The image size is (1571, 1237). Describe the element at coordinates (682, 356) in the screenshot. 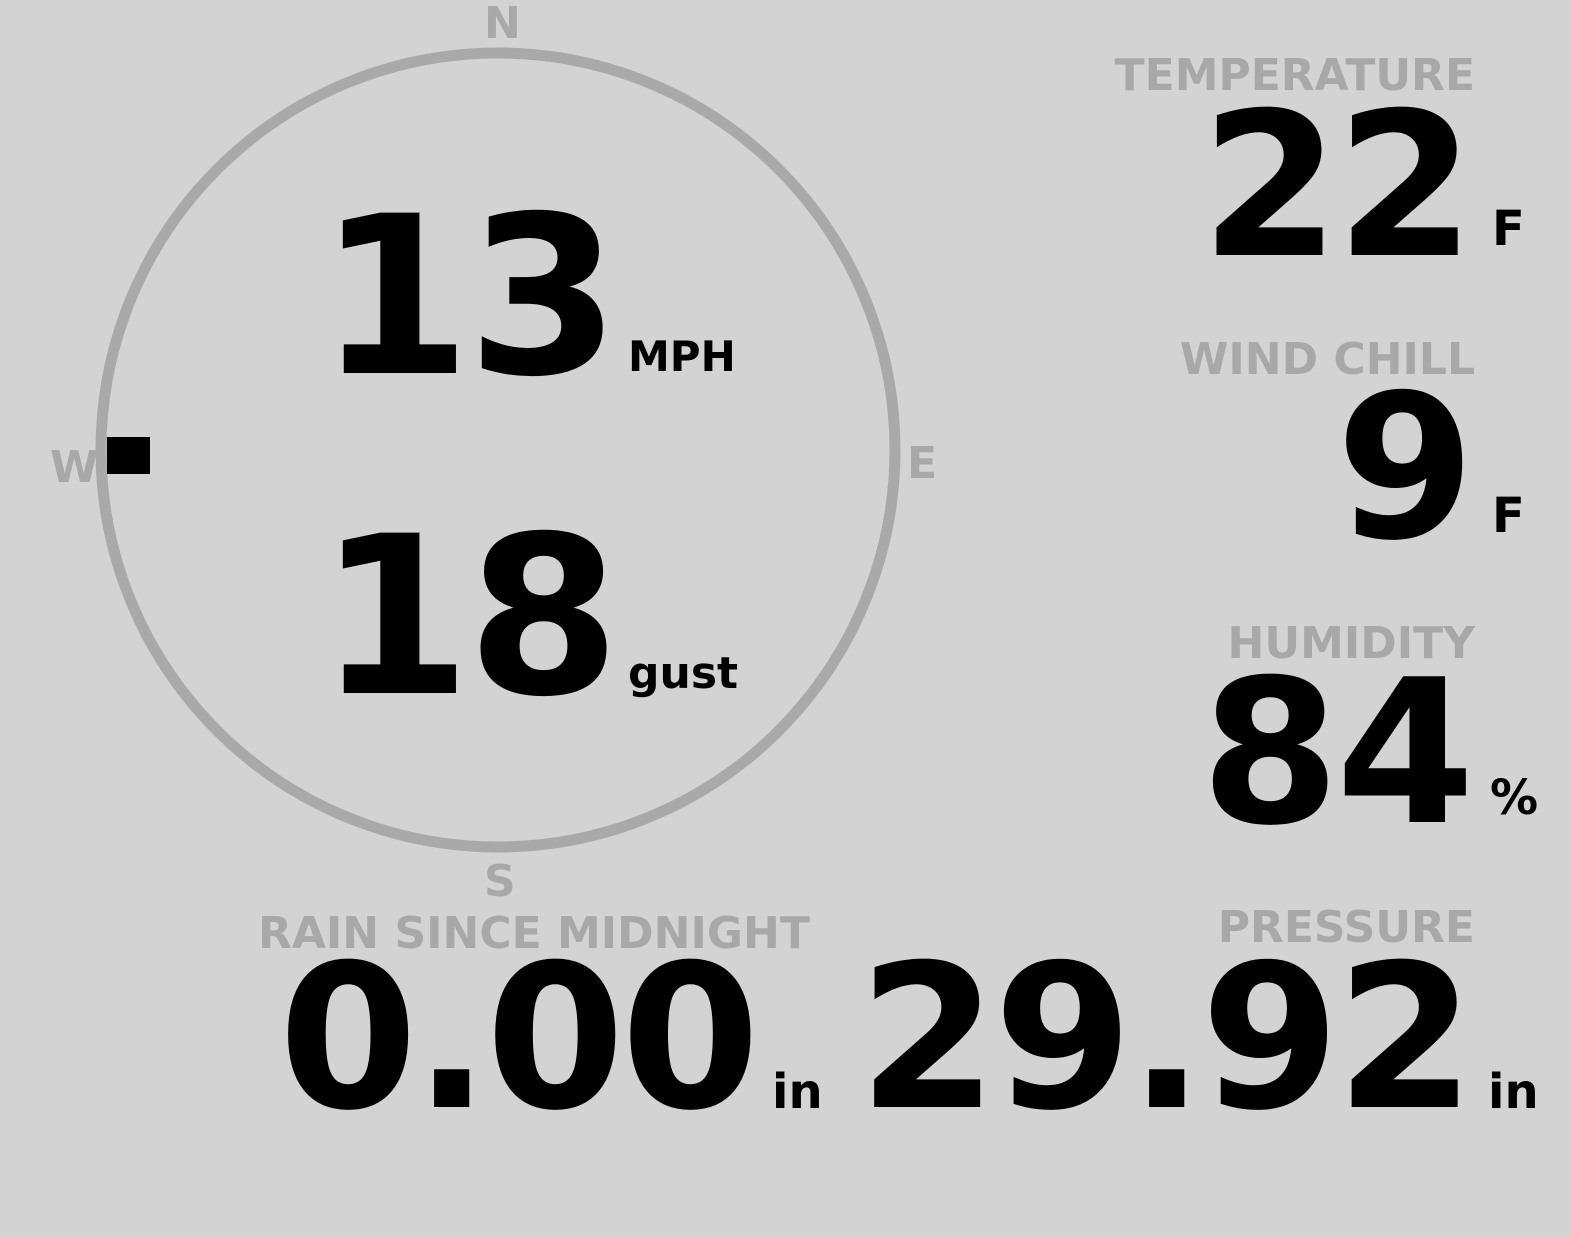

I see `wind-speed-unit: MPH` at that location.